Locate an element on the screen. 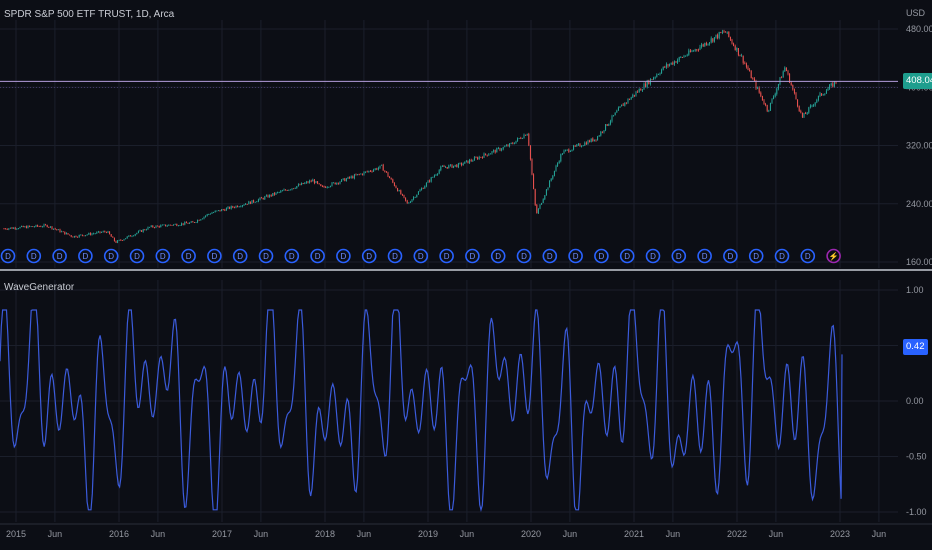 The image size is (932, 550). wave-axis-tick: 0.00 is located at coordinates (915, 401).